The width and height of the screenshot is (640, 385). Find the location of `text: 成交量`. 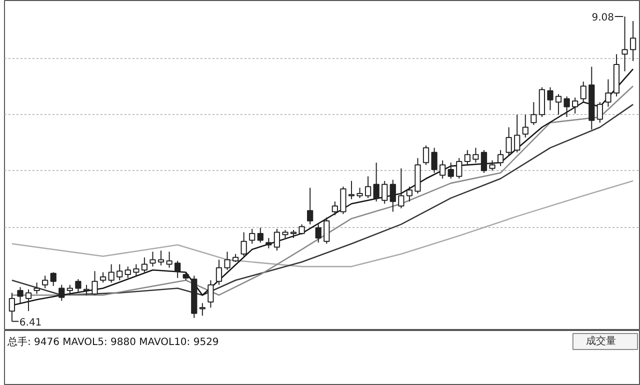

text: 成交量 is located at coordinates (601, 341).